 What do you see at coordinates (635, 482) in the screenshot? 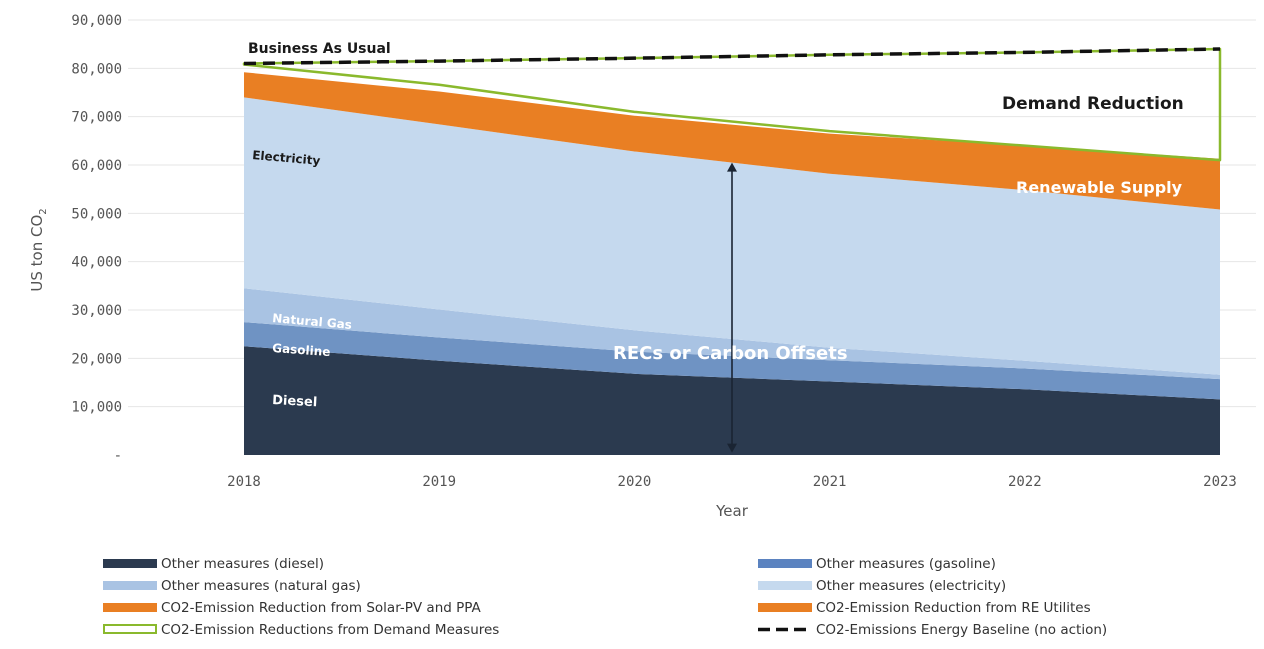
I see `x-tick-label: 2020` at bounding box center [635, 482].